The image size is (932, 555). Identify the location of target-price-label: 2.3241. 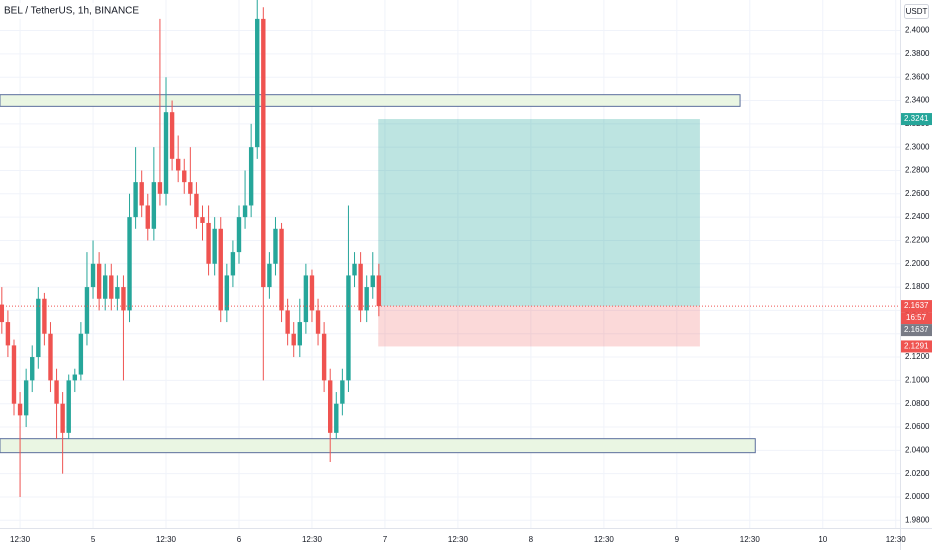
(916, 118).